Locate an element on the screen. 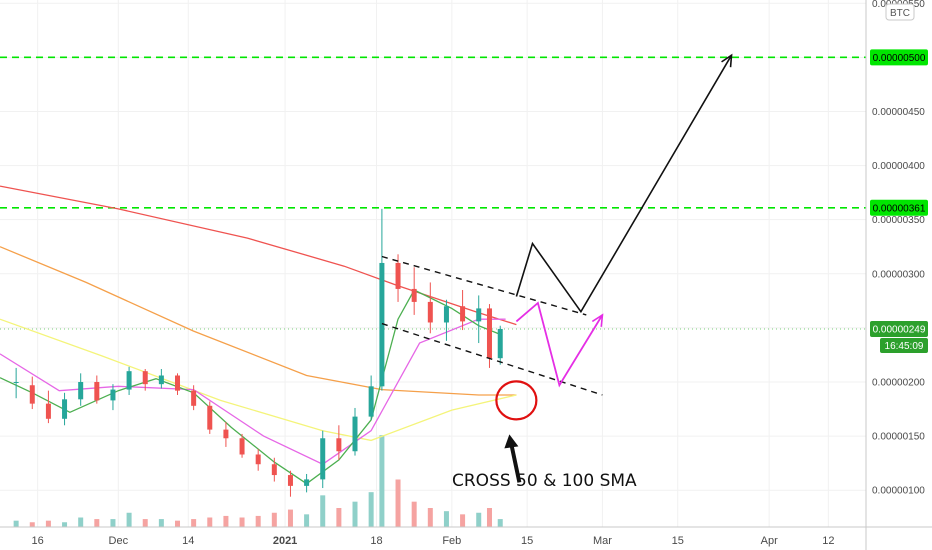 Image resolution: width=932 pixels, height=550 pixels. level-tag-label: 0.00000361 is located at coordinates (899, 208).